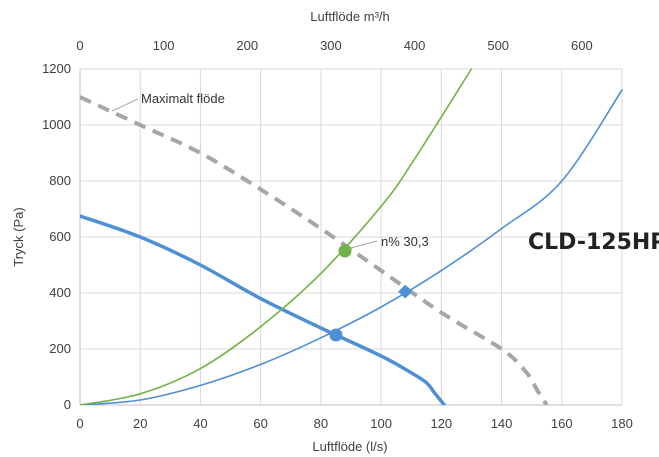  What do you see at coordinates (125, 105) in the screenshot?
I see `max-flow-leader` at bounding box center [125, 105].